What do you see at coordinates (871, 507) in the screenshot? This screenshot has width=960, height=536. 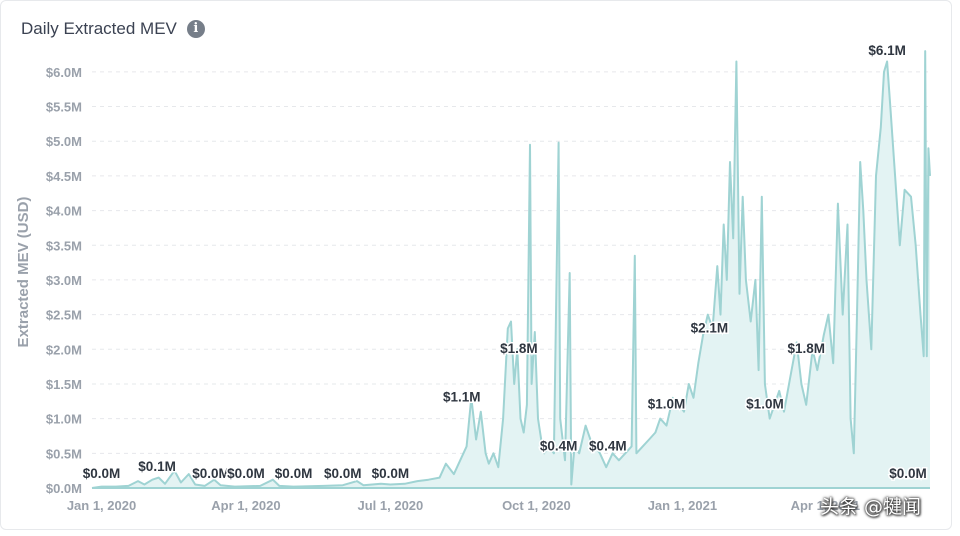 I see `watermark: 头条 @犍闻` at bounding box center [871, 507].